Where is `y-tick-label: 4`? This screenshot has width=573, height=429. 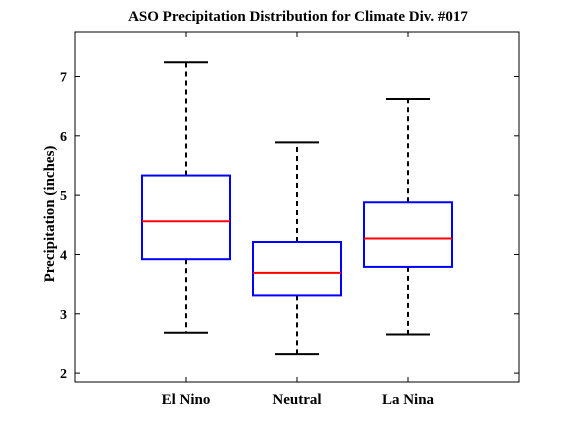 y-tick-label: 4 is located at coordinates (63, 255).